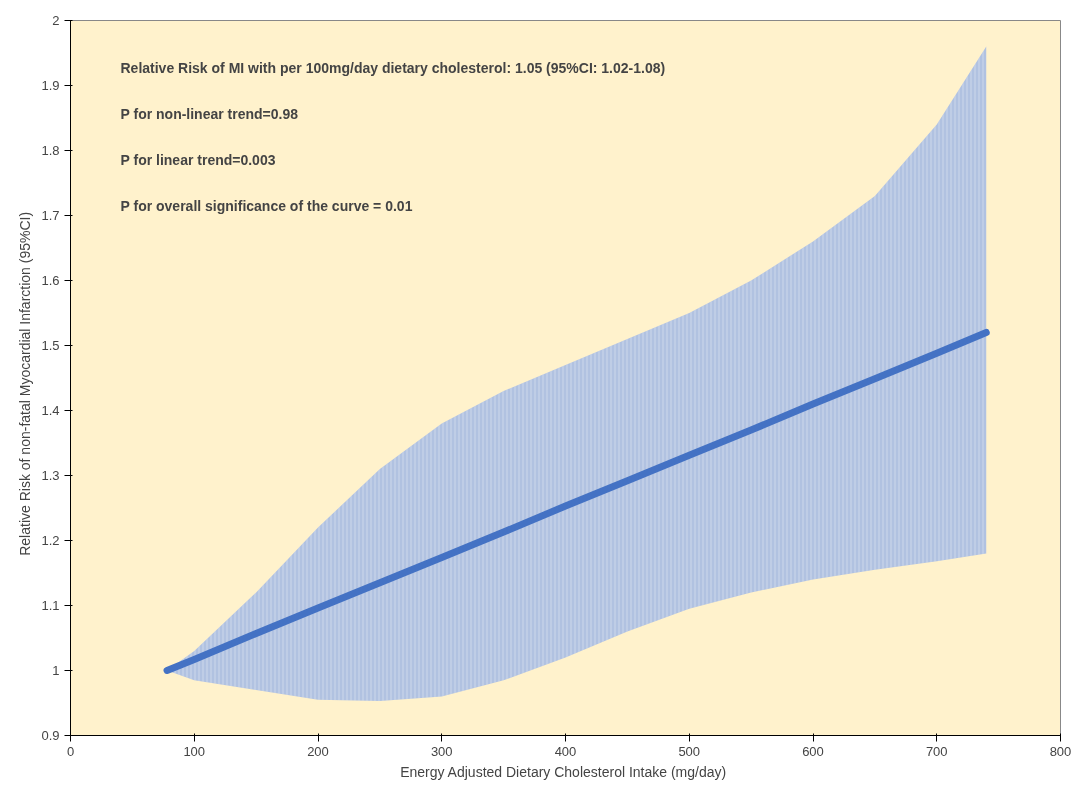 The width and height of the screenshot is (1088, 802). What do you see at coordinates (70, 751) in the screenshot?
I see `x-tick-label: 0` at bounding box center [70, 751].